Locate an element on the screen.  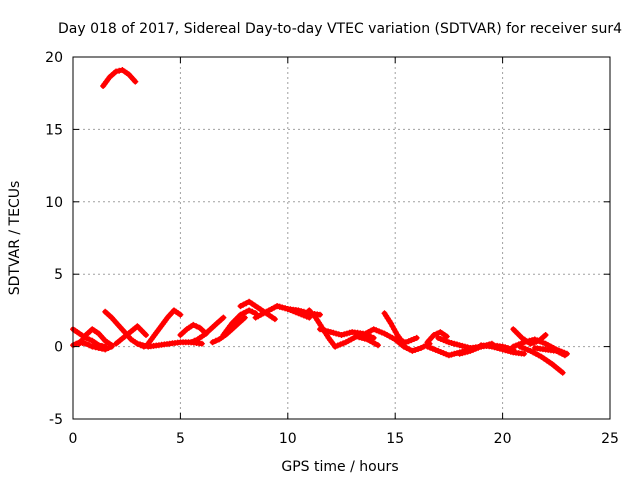
y-tick-label: 15 is located at coordinates (54, 130).